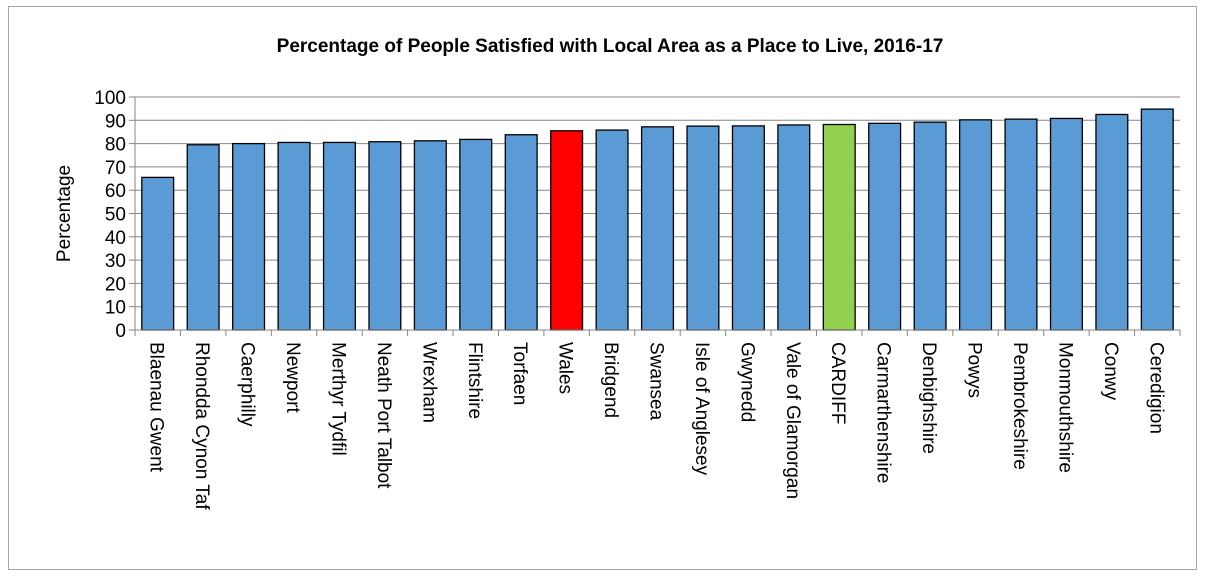  What do you see at coordinates (1112, 222) in the screenshot?
I see `bar-conwy` at bounding box center [1112, 222].